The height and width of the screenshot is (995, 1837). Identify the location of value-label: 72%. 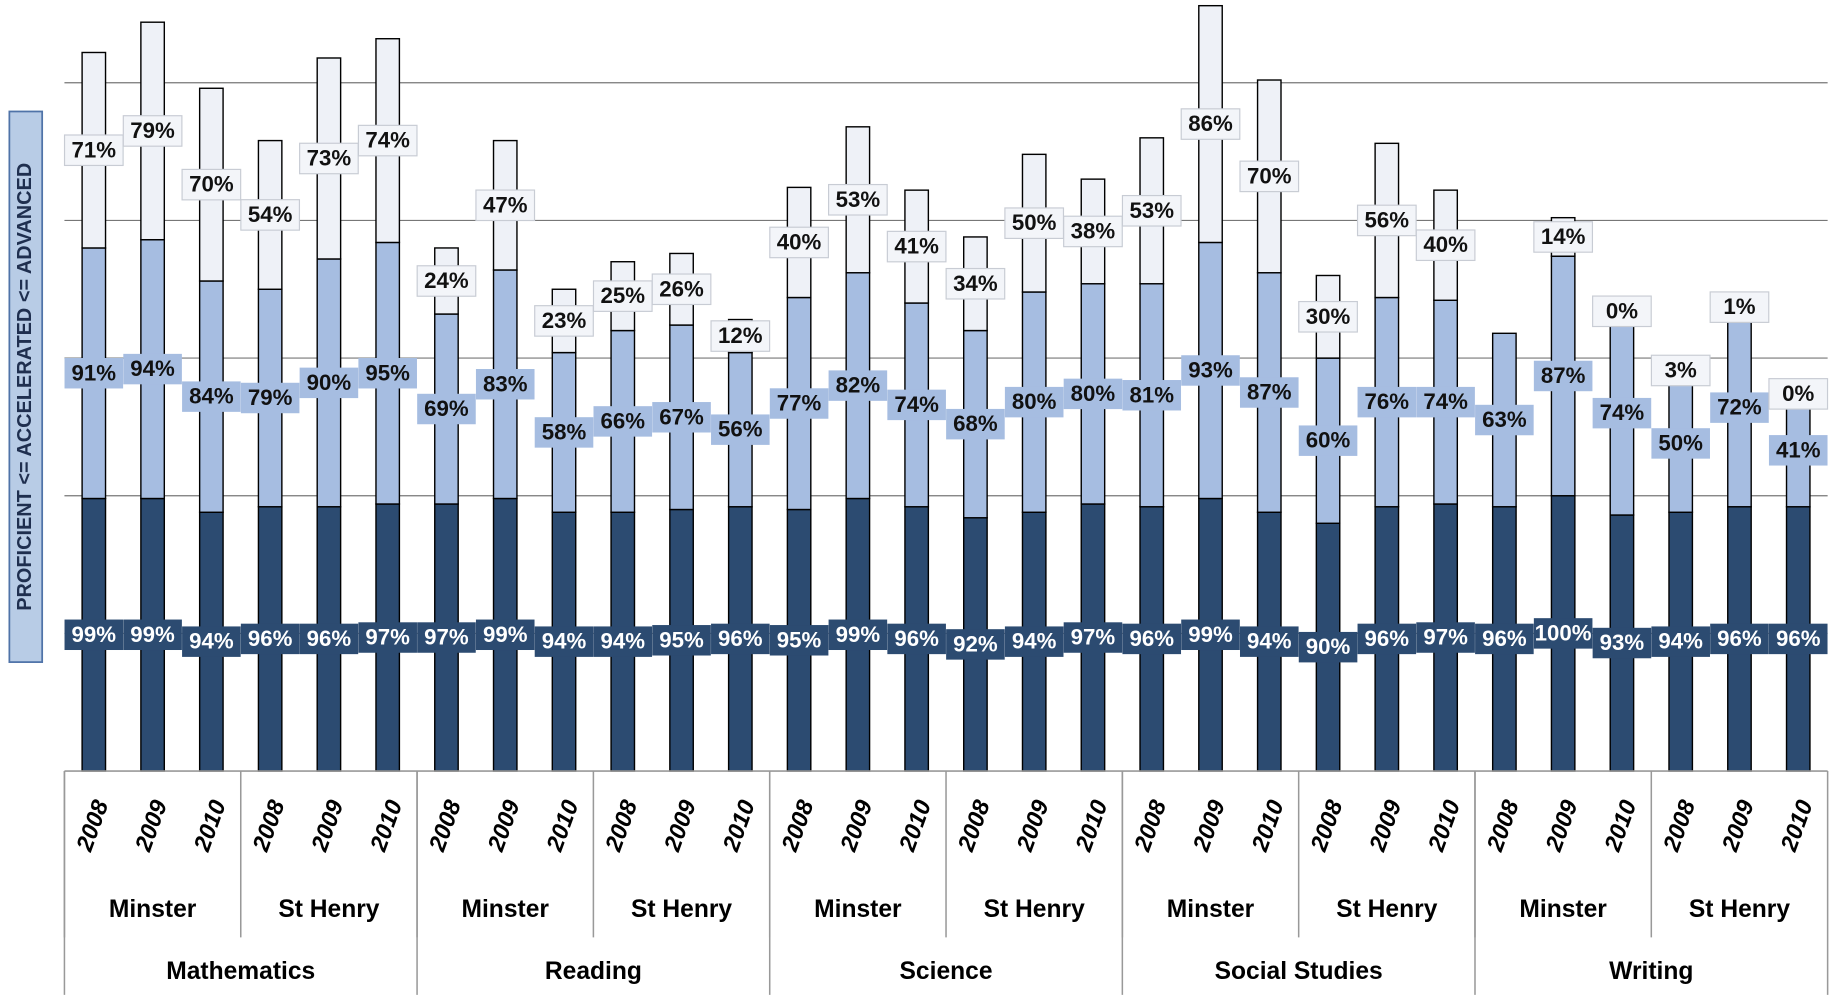
(1739, 407).